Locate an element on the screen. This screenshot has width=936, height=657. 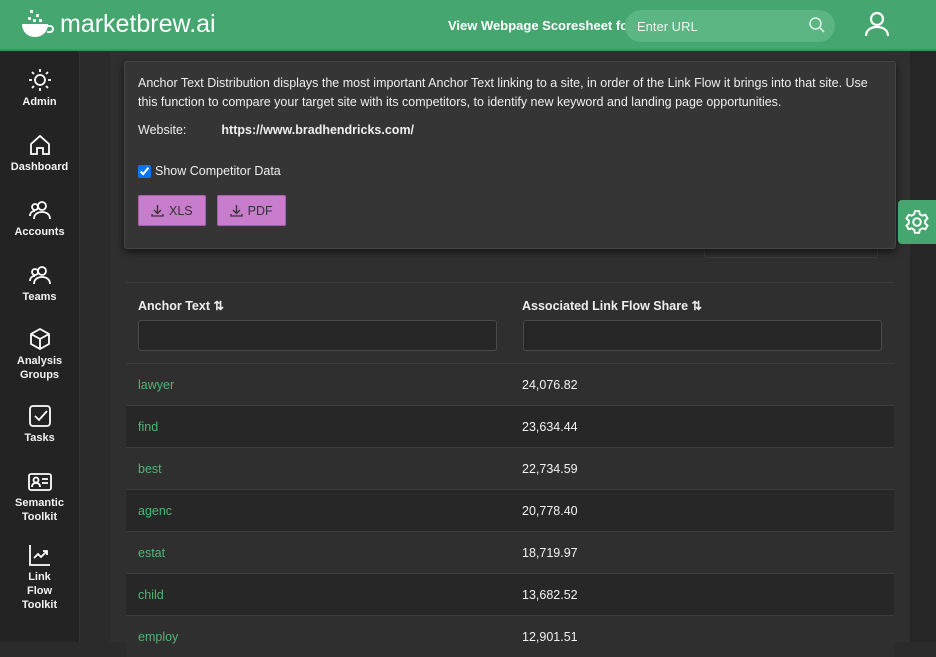
sun-icon is located at coordinates (39, 80).